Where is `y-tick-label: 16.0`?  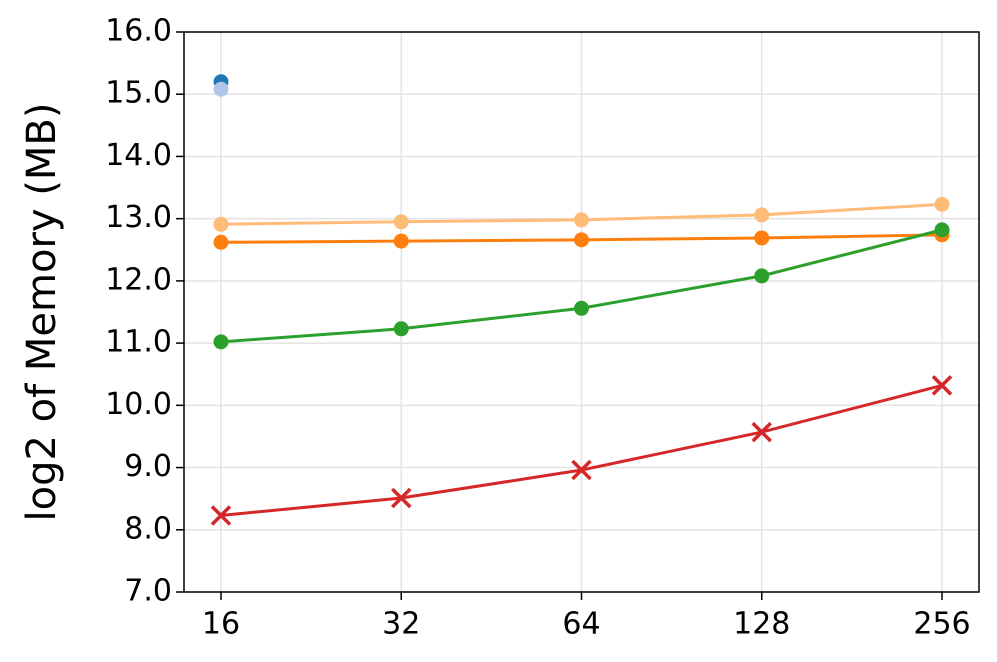
y-tick-label: 16.0 is located at coordinates (138, 31).